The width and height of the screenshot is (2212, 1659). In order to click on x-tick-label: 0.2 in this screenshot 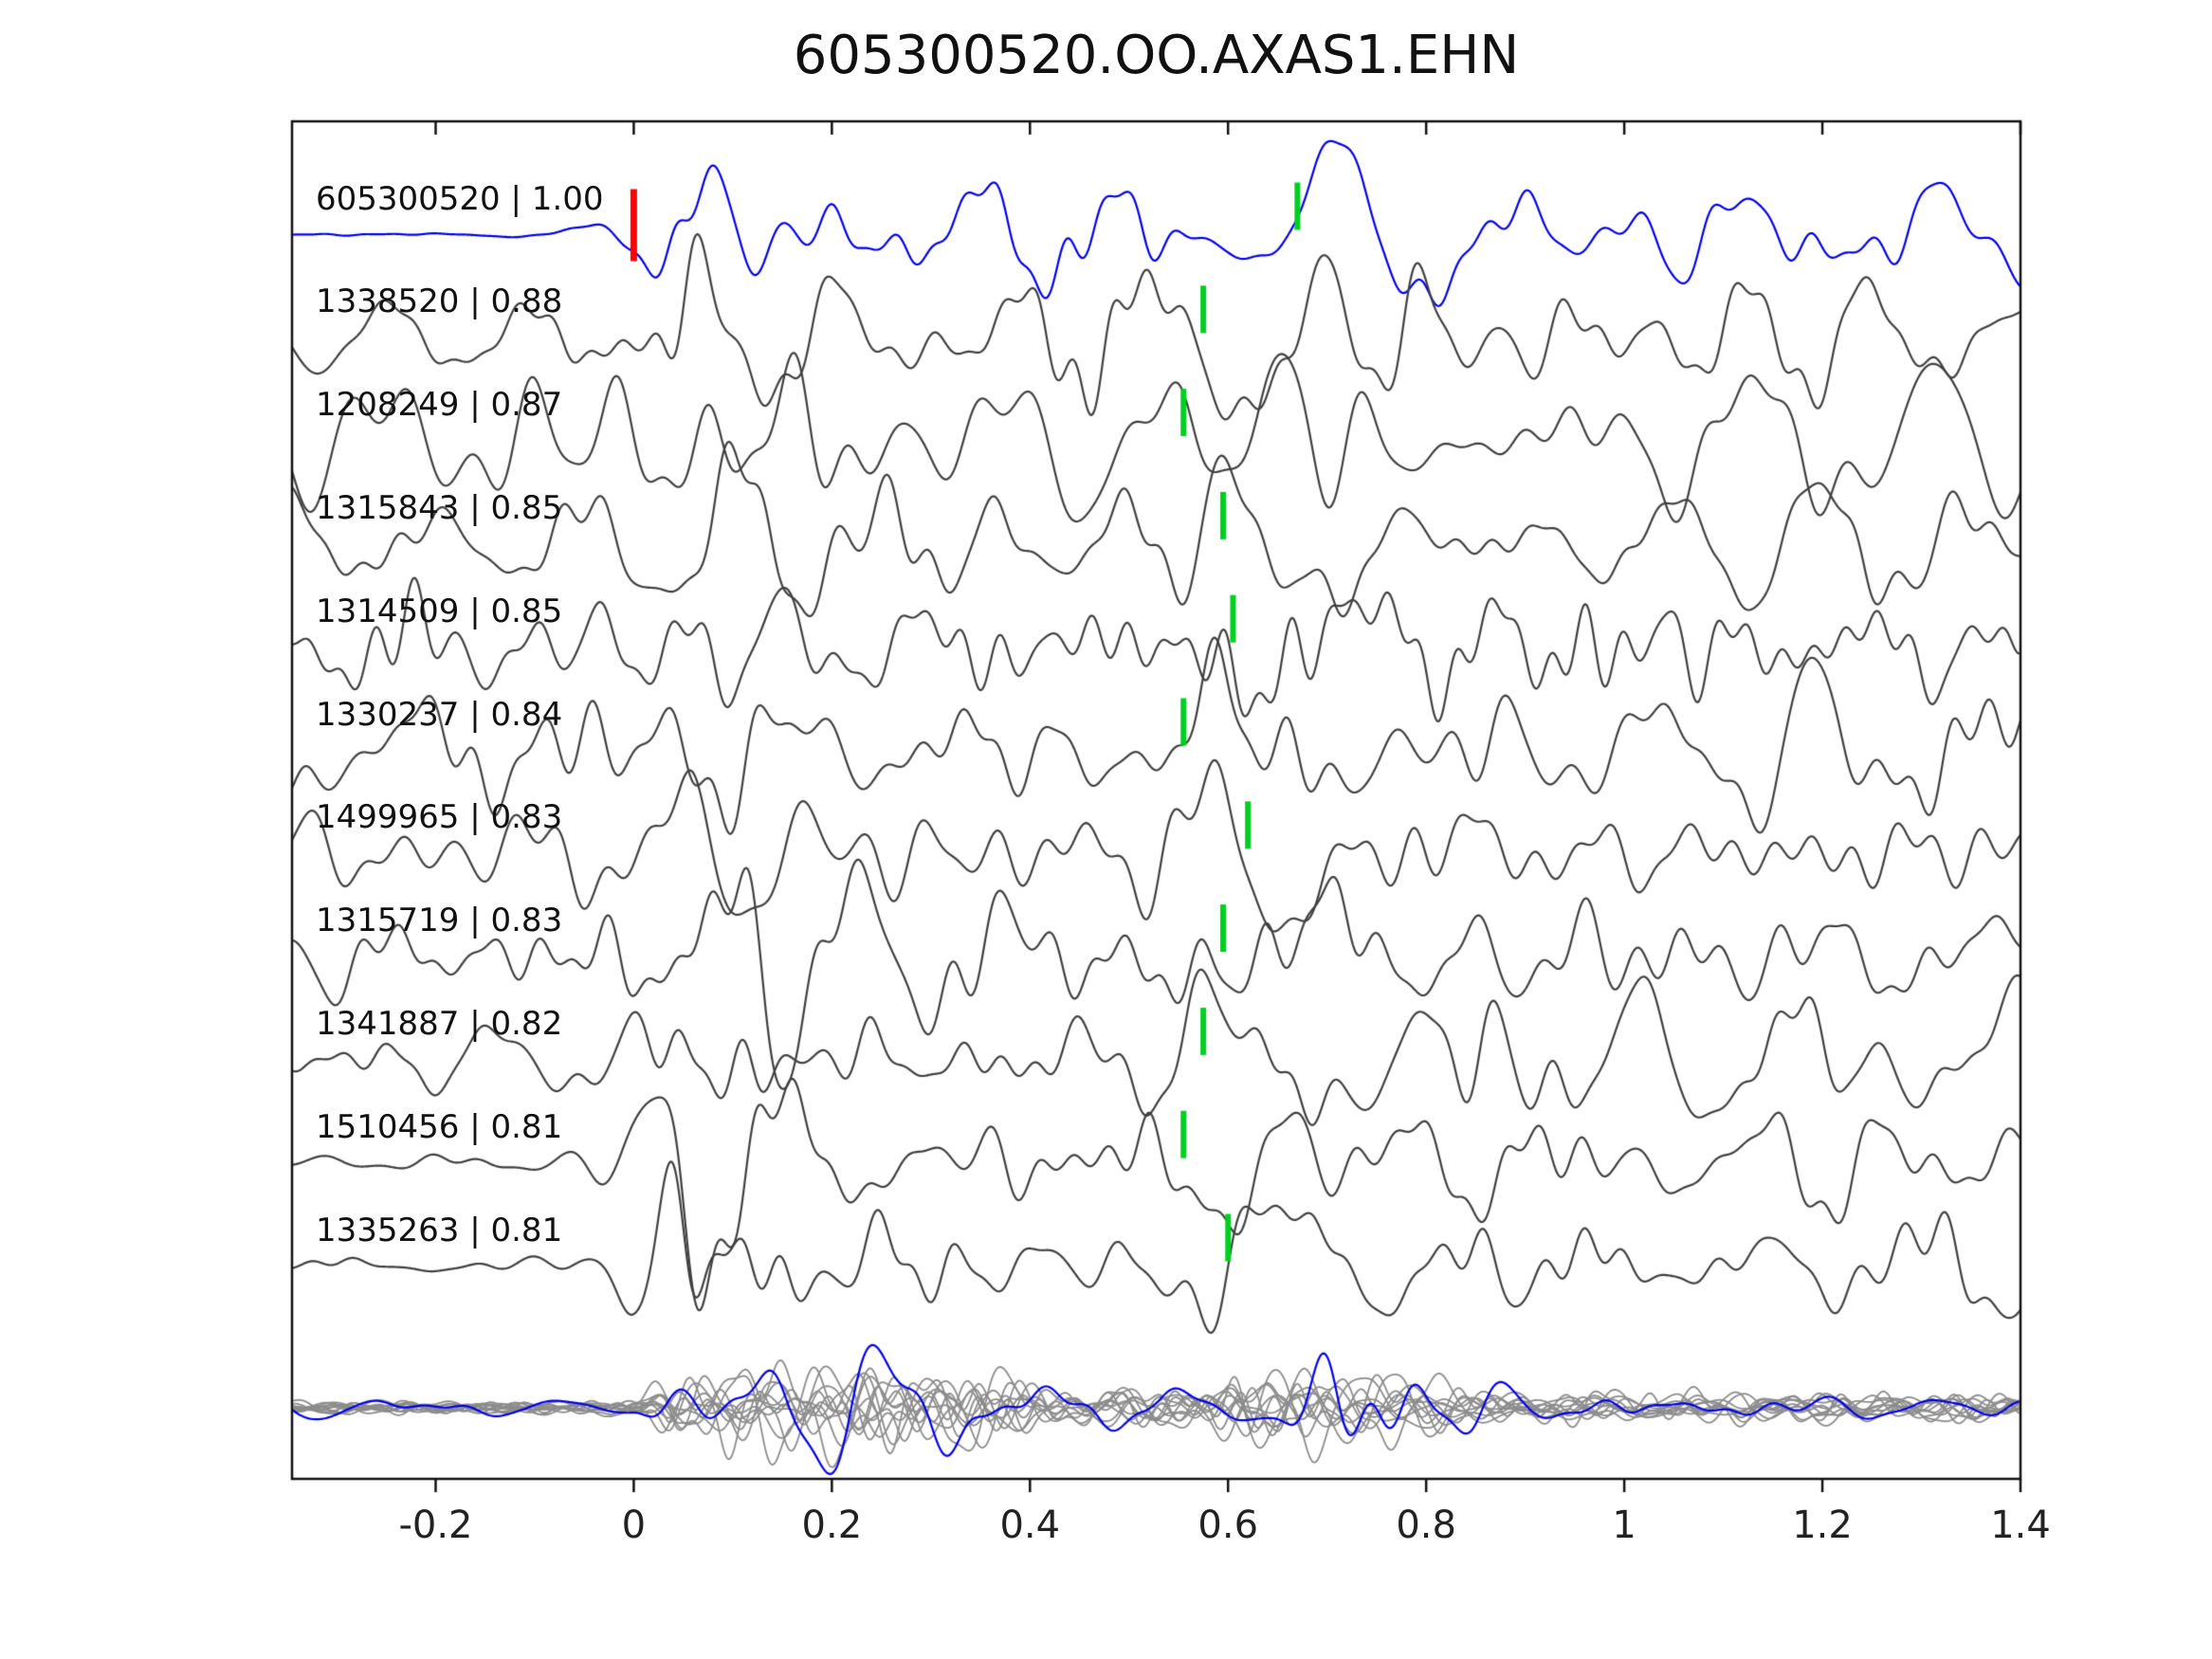, I will do `click(832, 1525)`.